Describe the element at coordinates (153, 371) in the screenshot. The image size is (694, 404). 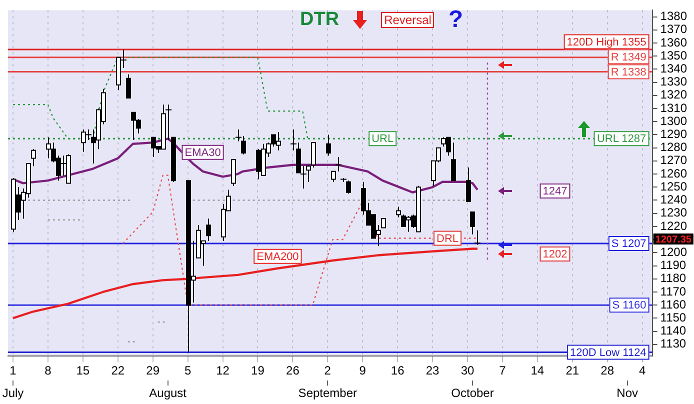
I see `x-tick-label: 29` at that location.